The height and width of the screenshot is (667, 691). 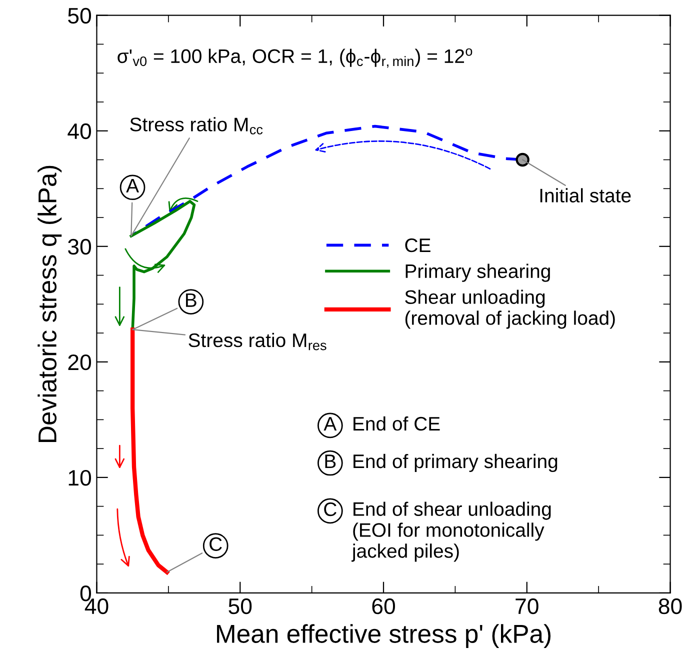 I want to click on legend-label: Shear unloading (removal of jacking load), so click(x=510, y=309).